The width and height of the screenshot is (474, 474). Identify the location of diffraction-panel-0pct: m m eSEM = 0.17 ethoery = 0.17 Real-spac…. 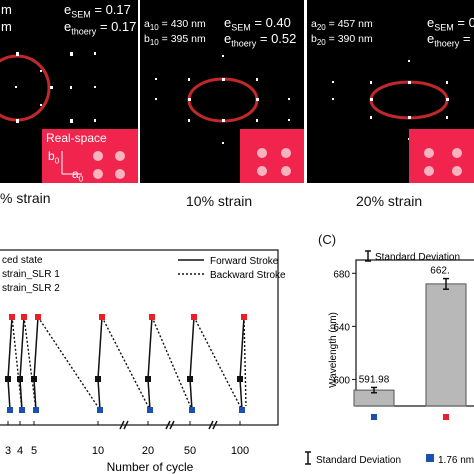
(69, 91).